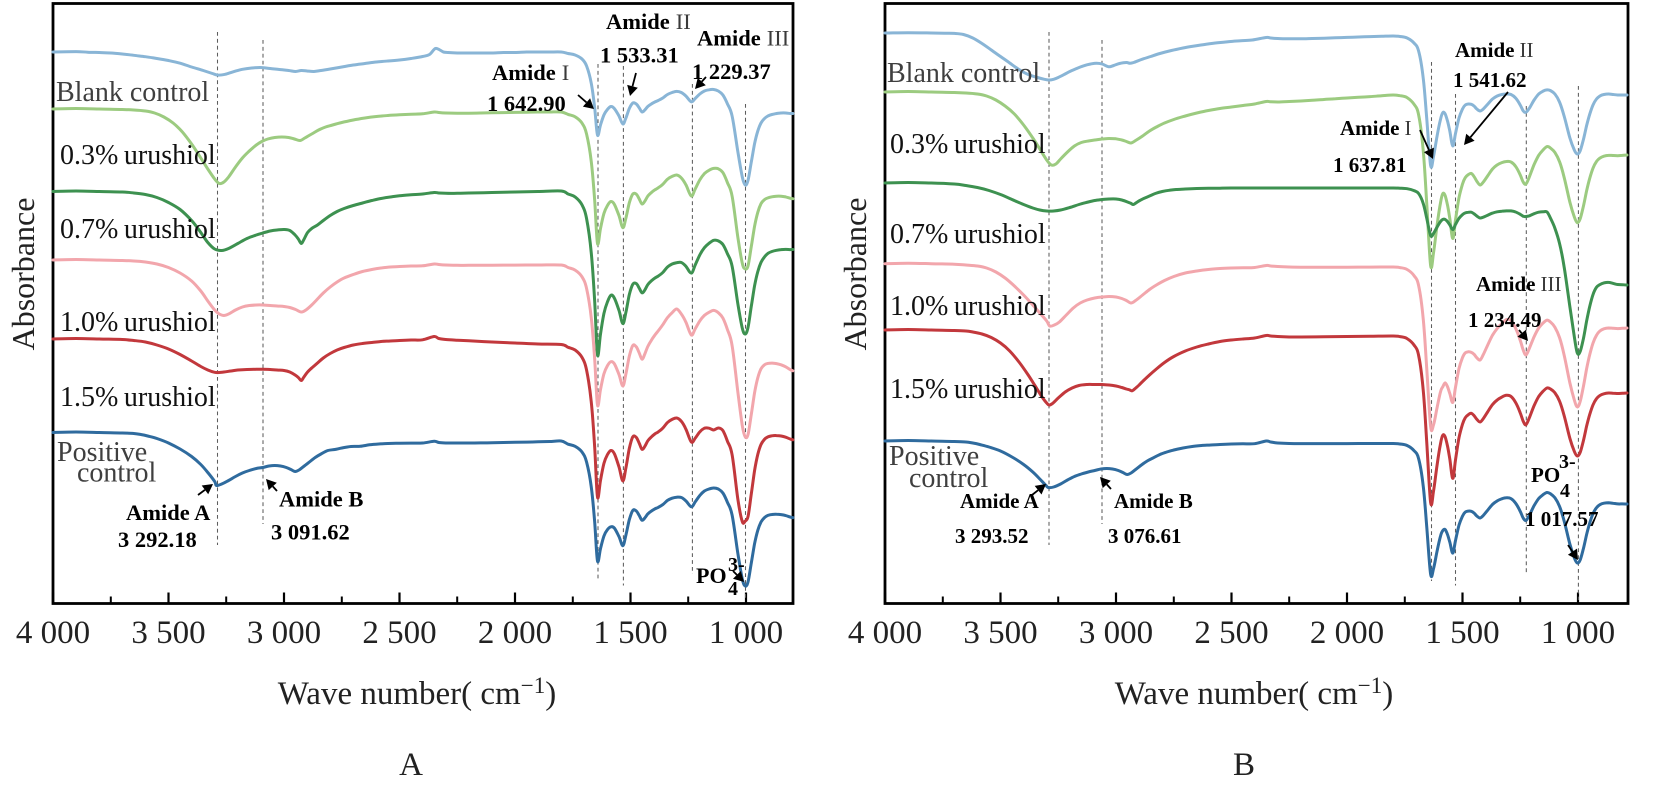  I want to click on svg-text: 1 541.62, so click(1490, 80).